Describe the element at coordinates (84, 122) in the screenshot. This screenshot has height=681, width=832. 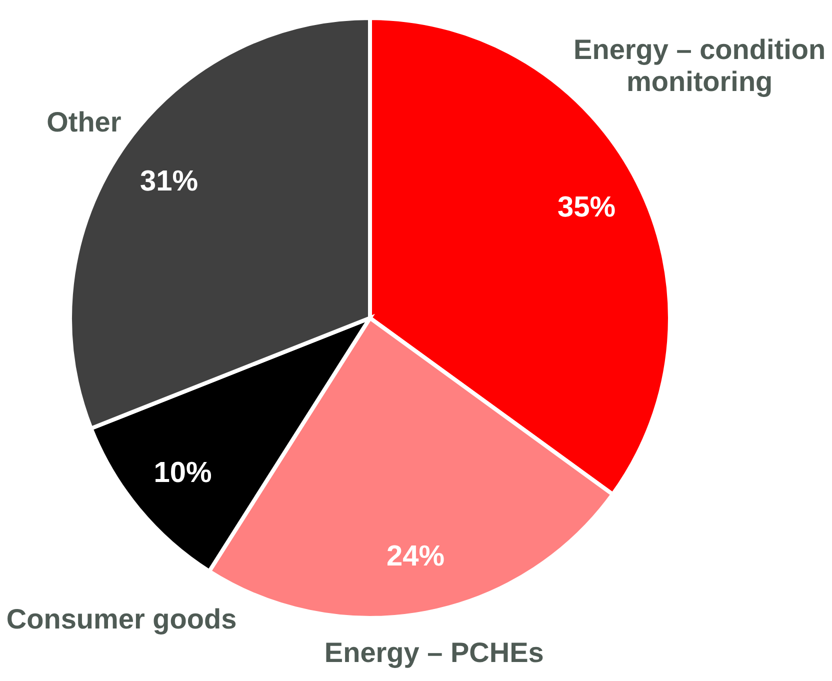
I see `slice-label: Other` at that location.